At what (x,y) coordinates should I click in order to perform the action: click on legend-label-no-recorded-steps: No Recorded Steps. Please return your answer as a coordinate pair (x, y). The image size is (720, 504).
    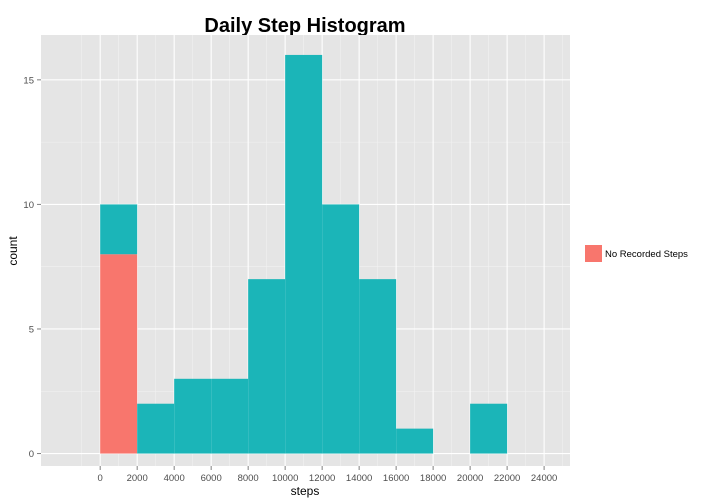
    Looking at the image, I should click on (646, 254).